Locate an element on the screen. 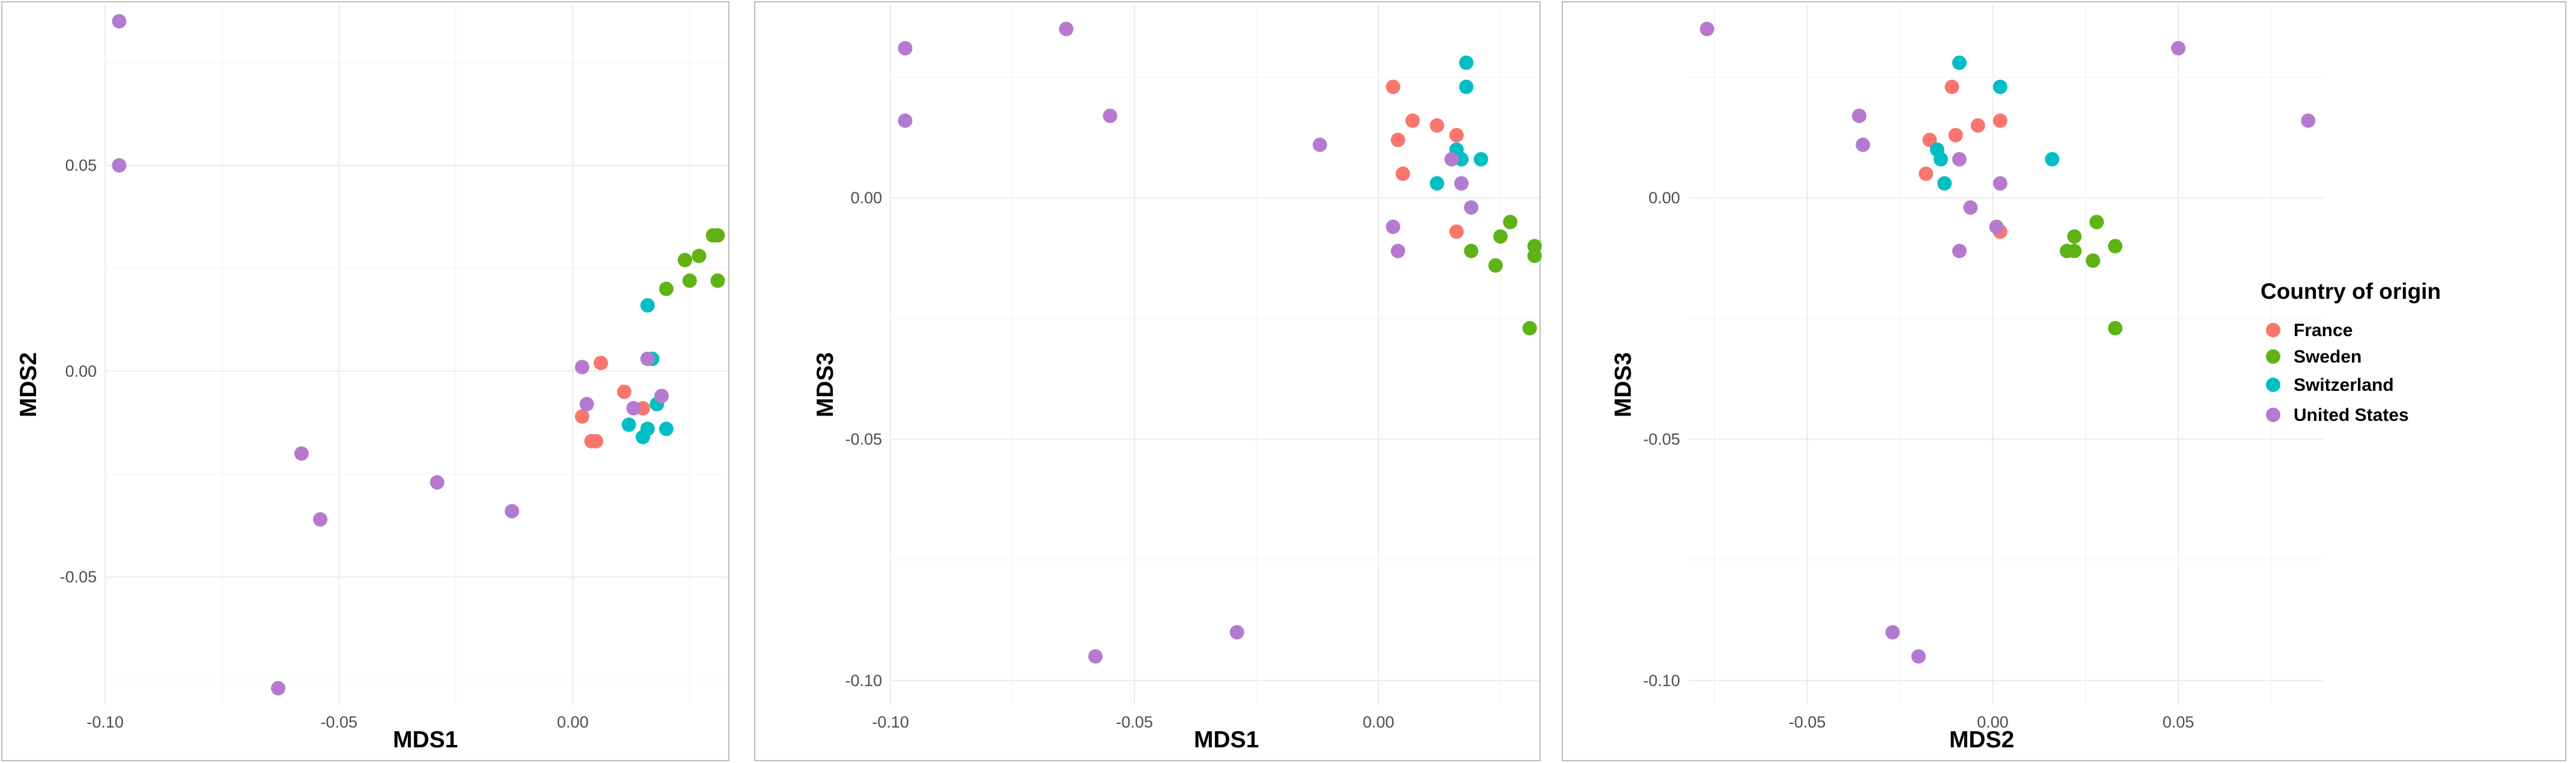  panel-3-x-ticks: -0.05 0.00 0.05 is located at coordinates (1991, 722).